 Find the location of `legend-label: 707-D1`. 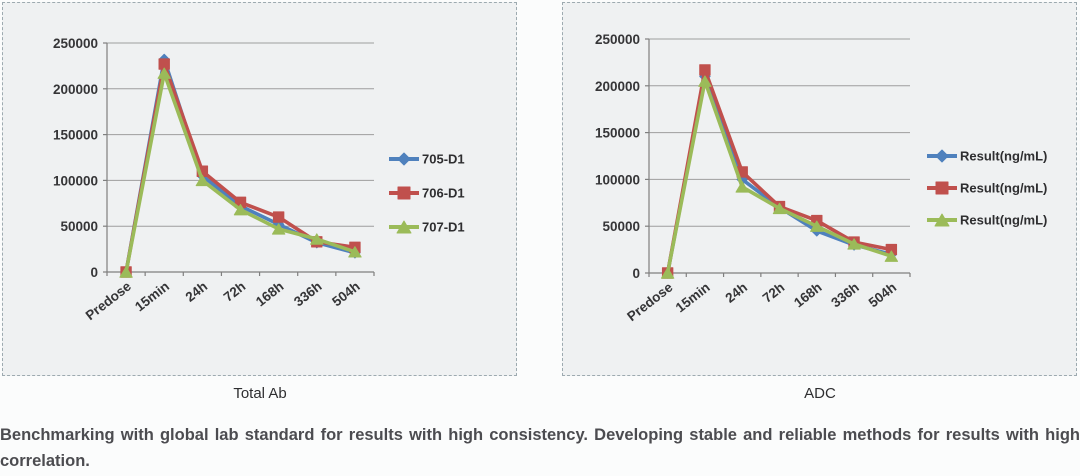

legend-label: 707-D1 is located at coordinates (443, 227).